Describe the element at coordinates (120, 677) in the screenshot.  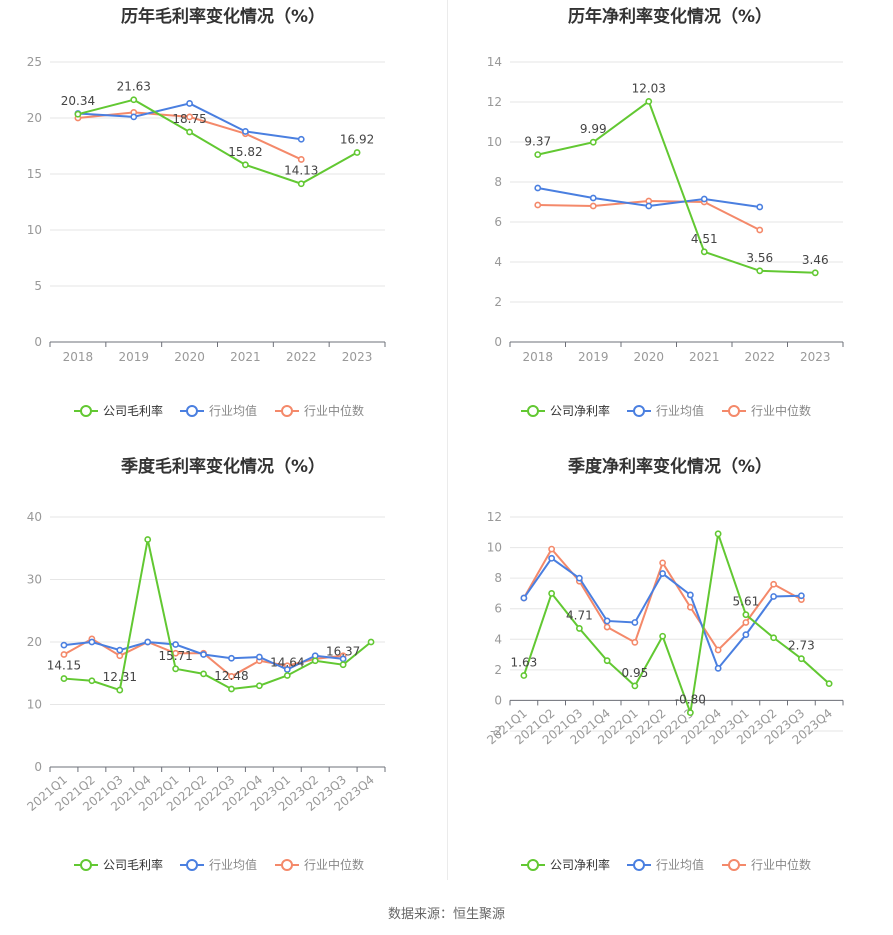
I see `data-label: 12.31` at that location.